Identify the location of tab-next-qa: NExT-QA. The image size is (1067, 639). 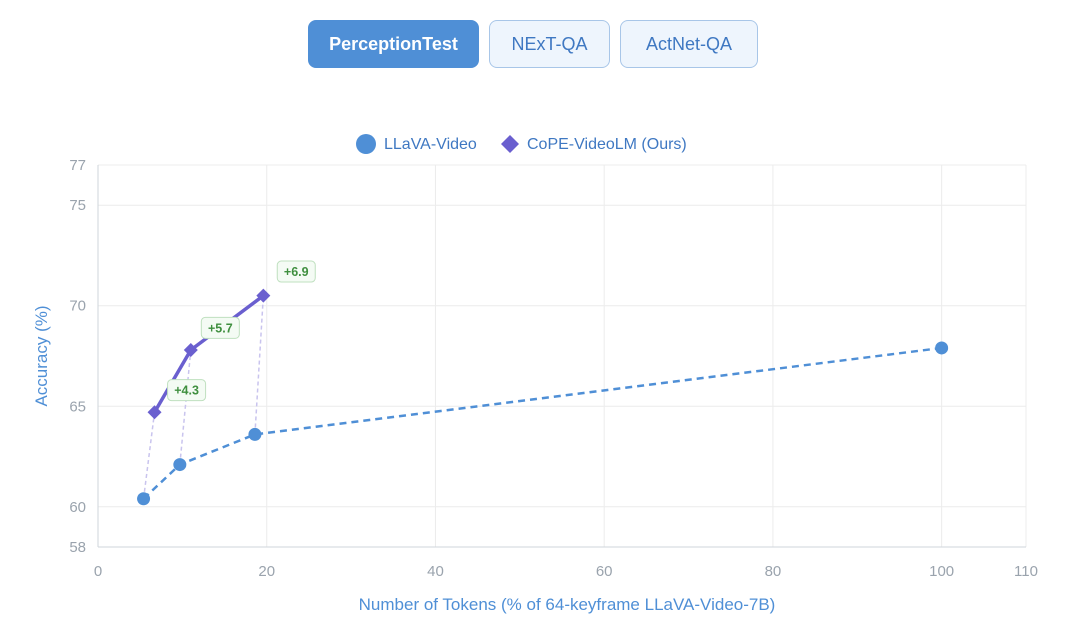
(549, 44).